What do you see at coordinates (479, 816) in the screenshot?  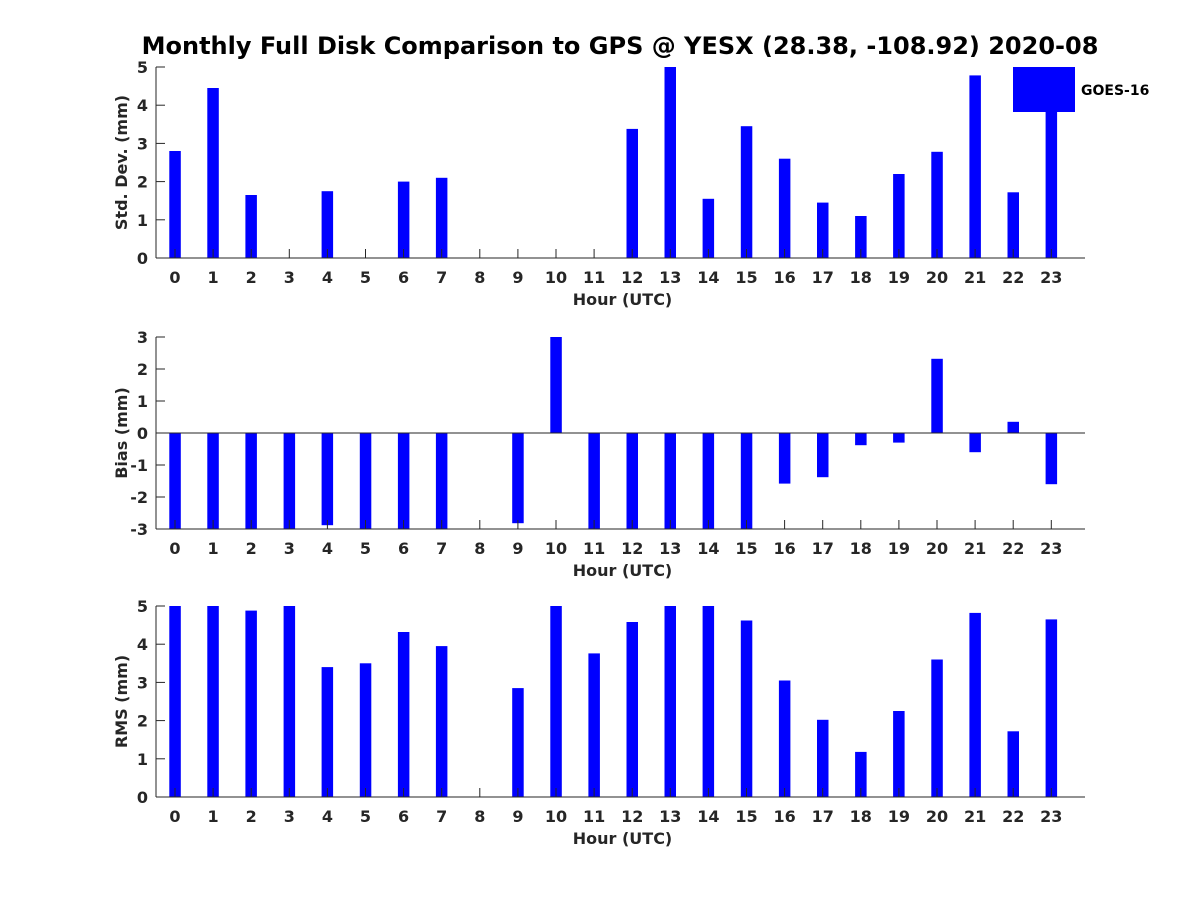 I see `x-tick-label: 8` at bounding box center [479, 816].